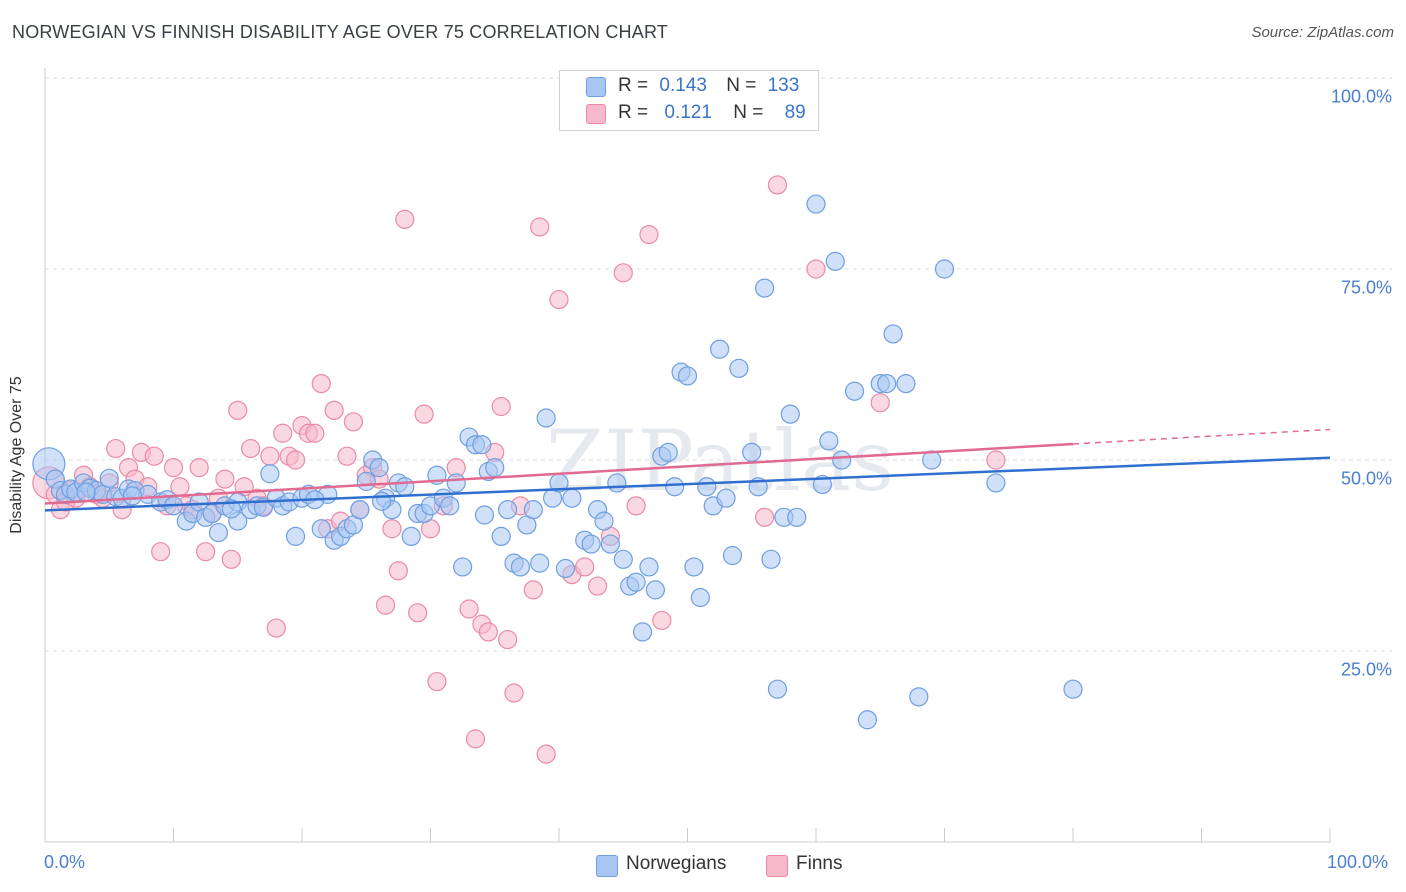  Describe the element at coordinates (783, 85) in the screenshot. I see `n-value: 133` at that location.